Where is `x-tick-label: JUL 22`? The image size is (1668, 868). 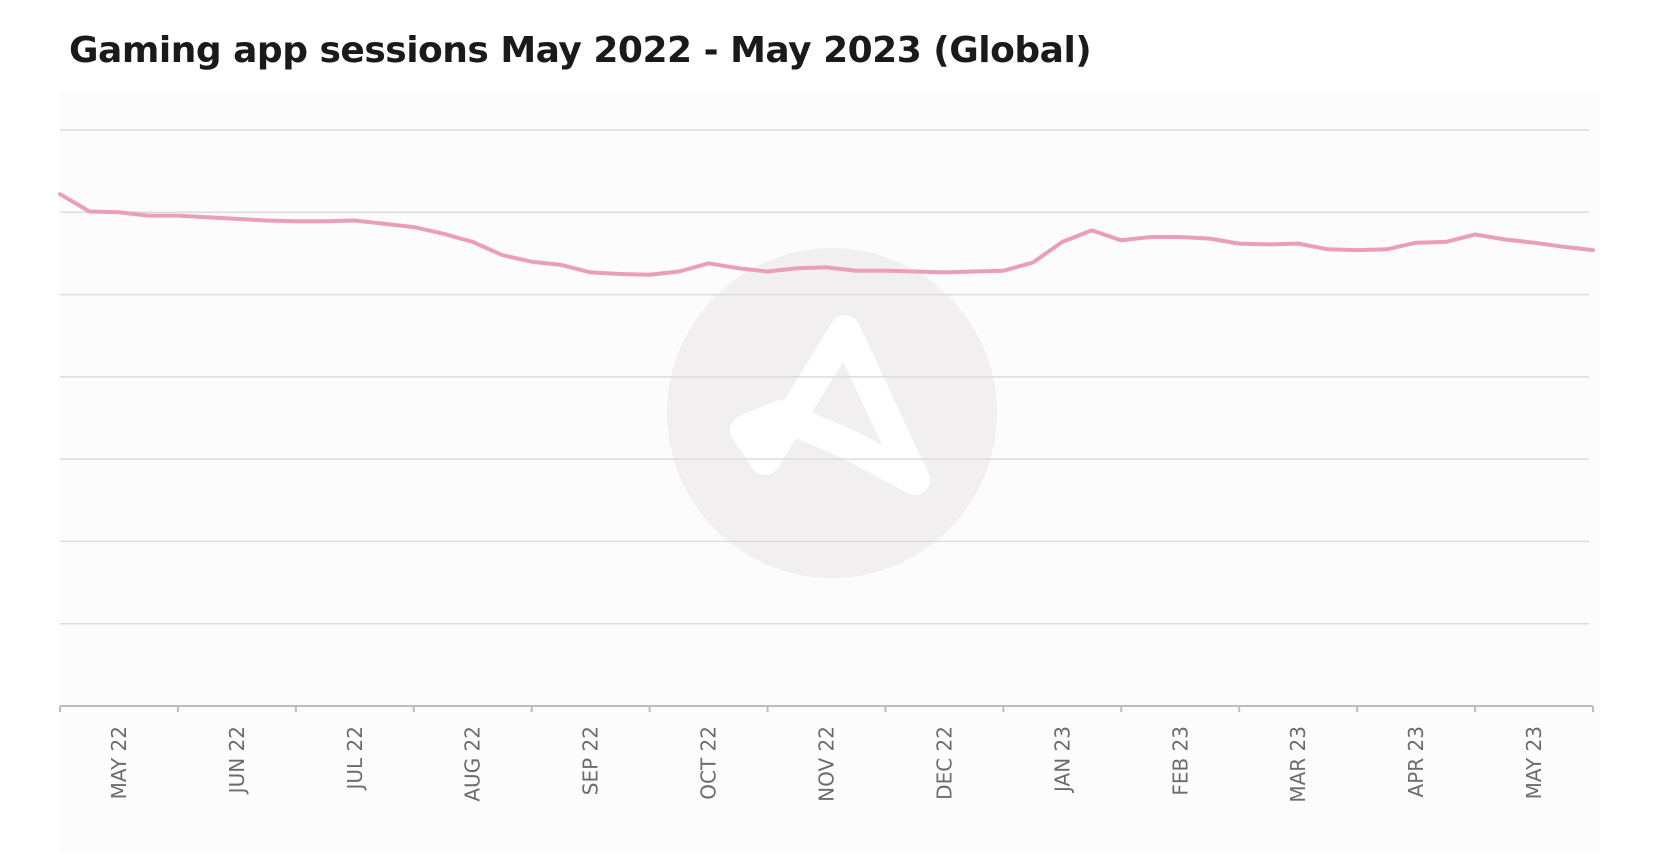 x-tick-label: JUL 22 is located at coordinates (355, 759).